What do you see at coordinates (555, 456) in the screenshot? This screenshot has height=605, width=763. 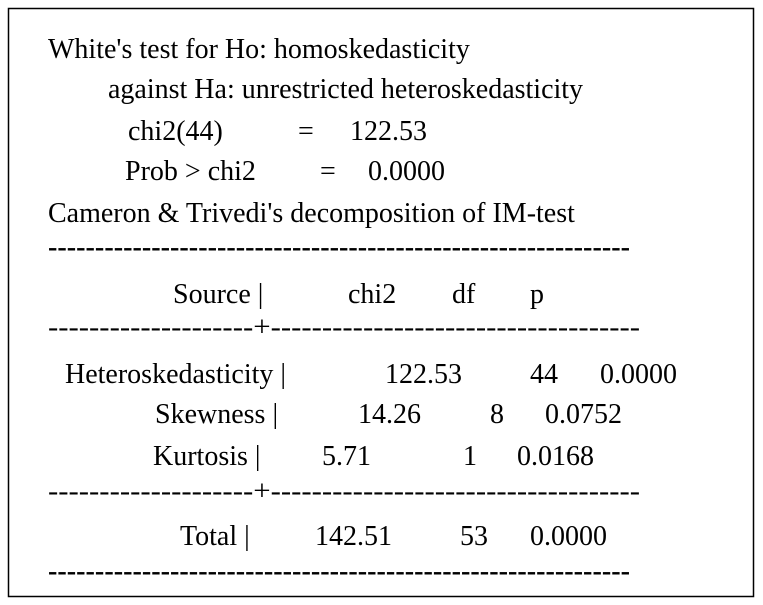 I see `table-cell: 0.0168` at bounding box center [555, 456].